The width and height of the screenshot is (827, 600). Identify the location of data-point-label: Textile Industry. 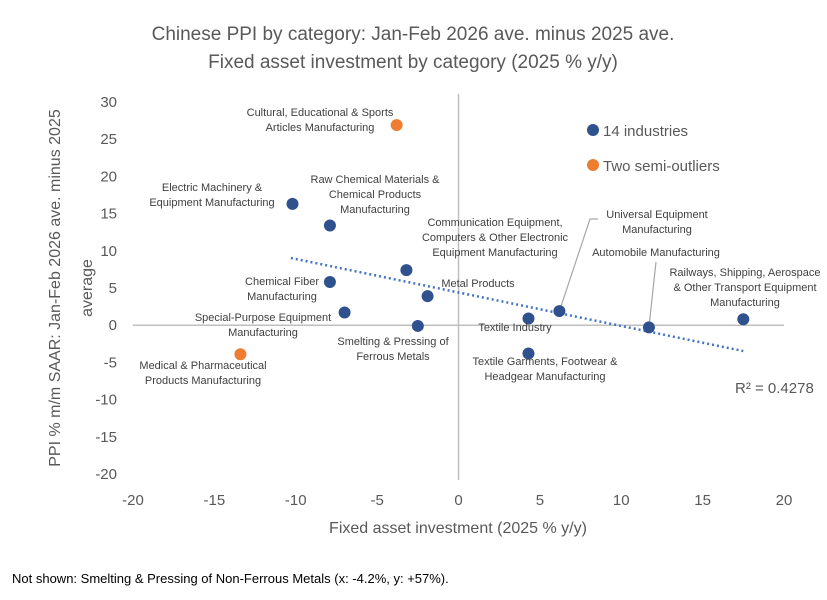
(515, 328).